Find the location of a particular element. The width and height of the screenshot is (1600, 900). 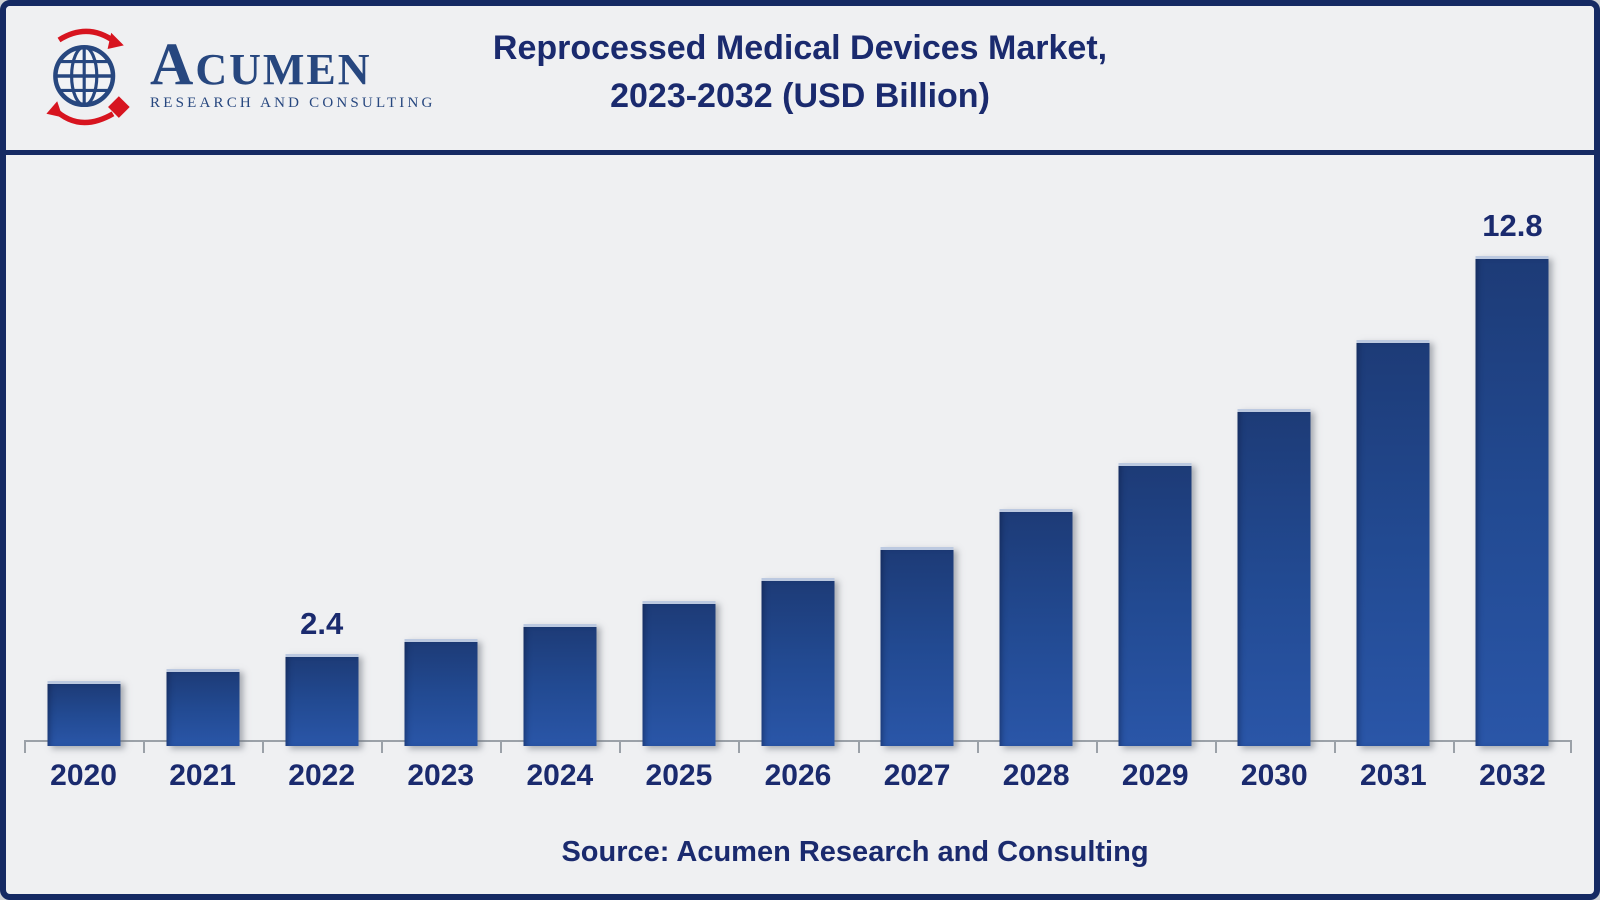

x-label-2030: 2030 is located at coordinates (1274, 775).